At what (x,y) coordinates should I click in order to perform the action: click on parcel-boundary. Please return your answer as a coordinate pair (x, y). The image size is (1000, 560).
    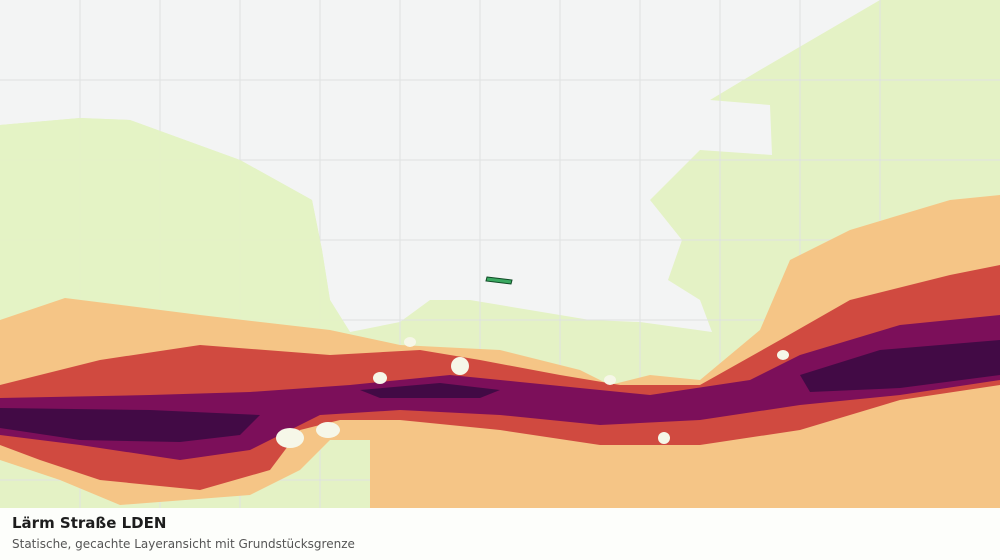
    Looking at the image, I should click on (499, 280).